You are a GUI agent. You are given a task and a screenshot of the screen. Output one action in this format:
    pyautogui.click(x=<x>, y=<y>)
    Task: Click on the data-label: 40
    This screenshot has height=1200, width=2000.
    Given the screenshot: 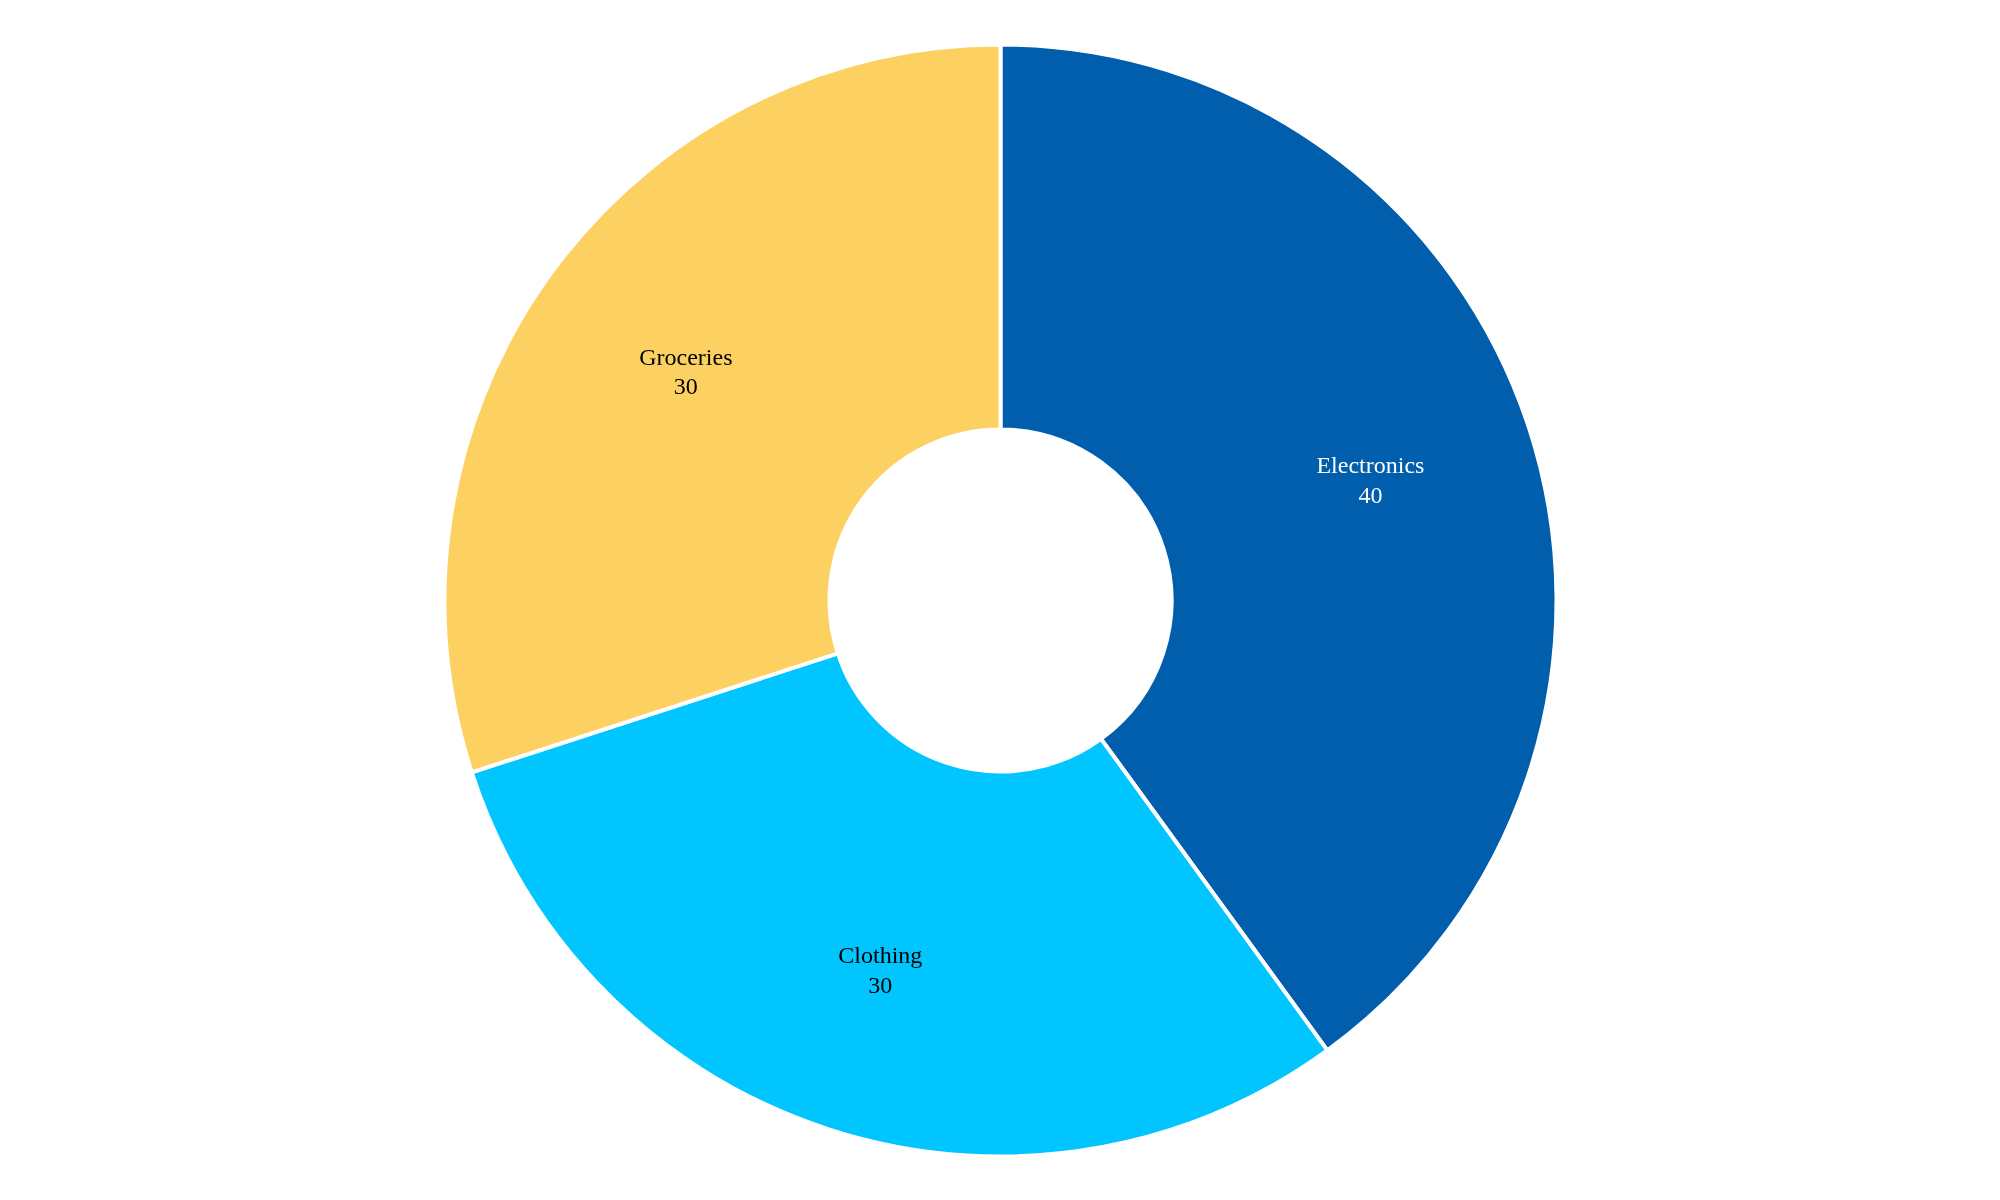 What is the action you would take?
    pyautogui.click(x=1370, y=494)
    